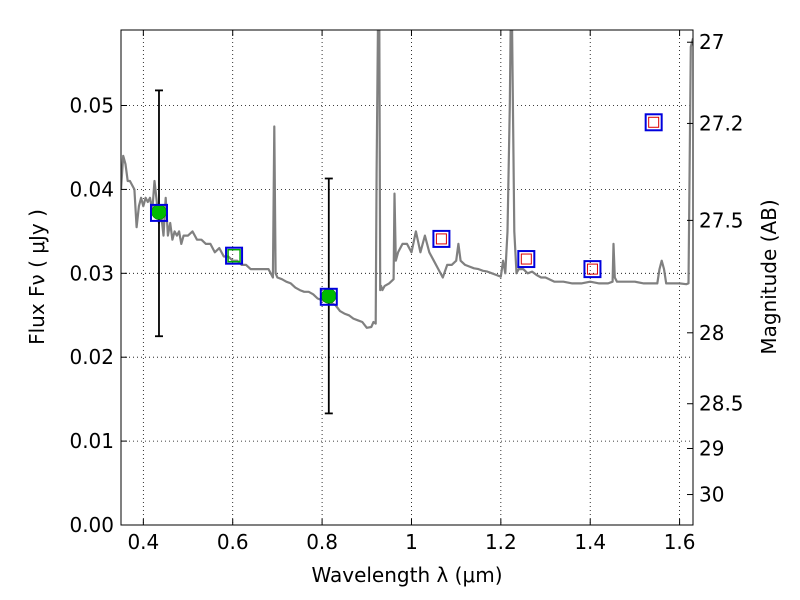  What do you see at coordinates (91, 189) in the screenshot?
I see `y-tick-label: 0.04` at bounding box center [91, 189].